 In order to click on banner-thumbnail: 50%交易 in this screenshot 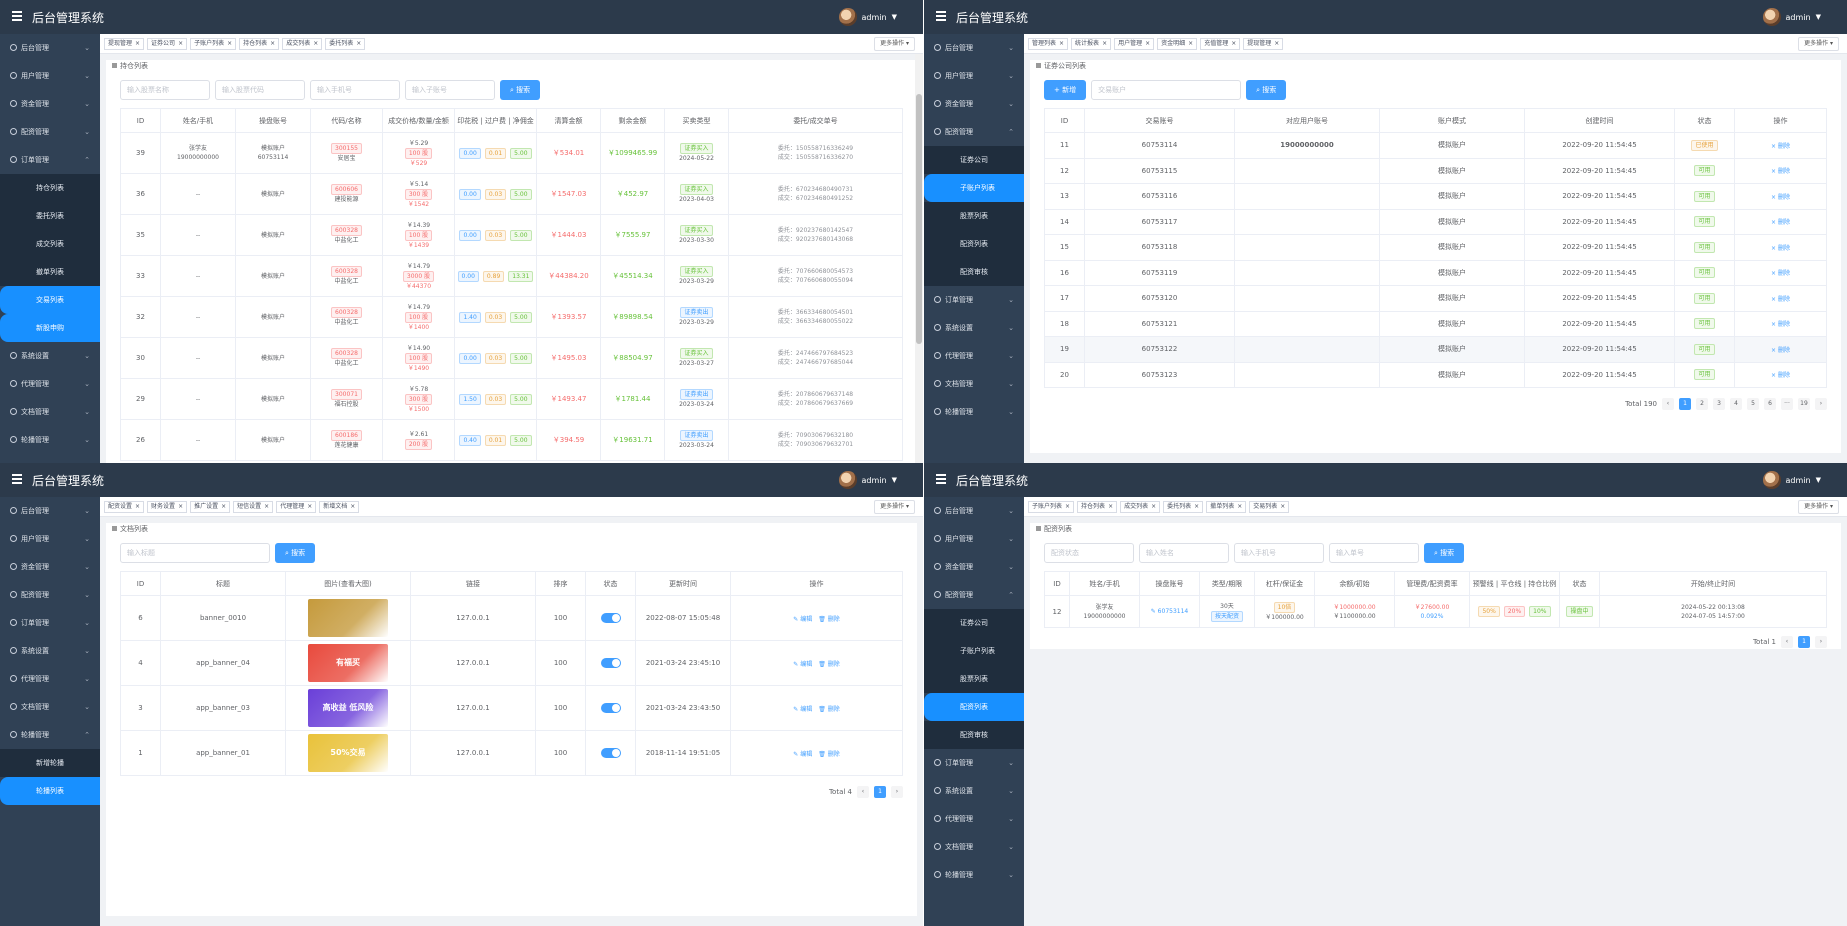, I will do `click(348, 753)`.